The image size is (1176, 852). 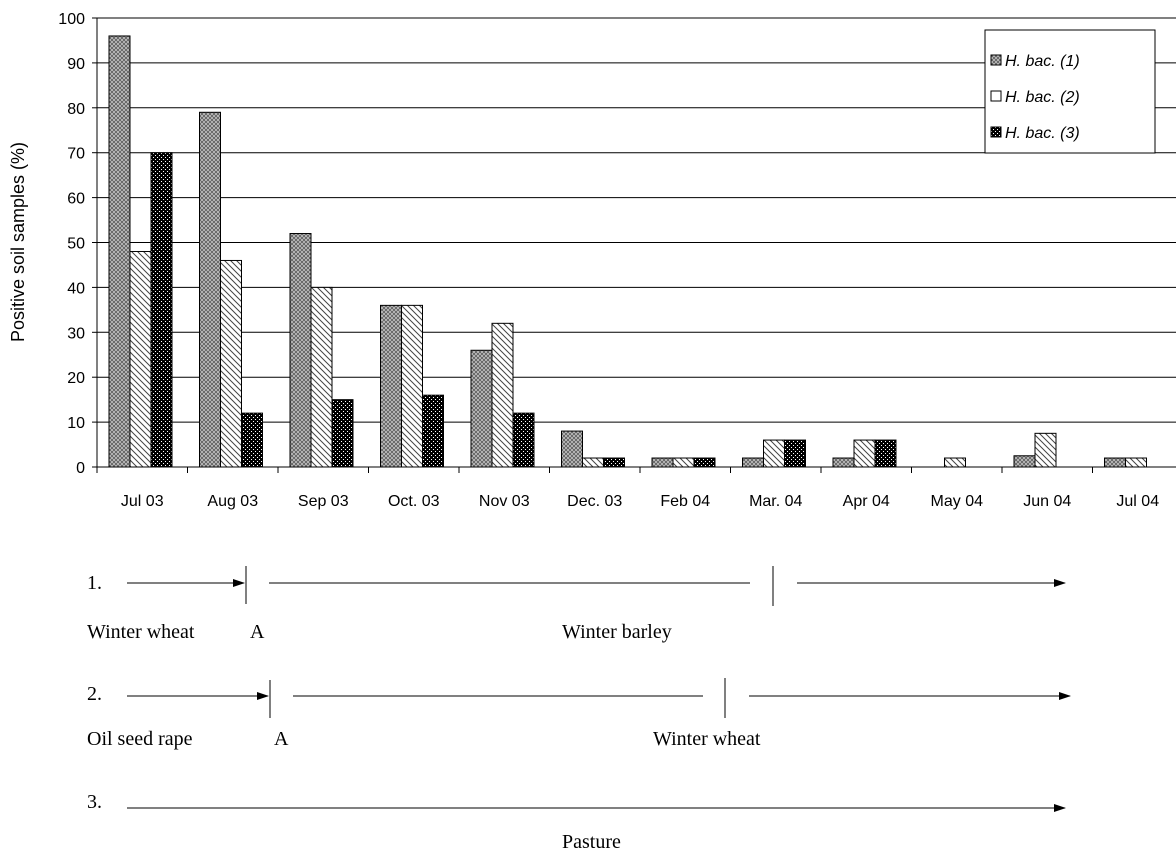 I want to click on y-tick-labels: 0 10 20 30 40 50 60 70 80 90 100, so click(x=77, y=244).